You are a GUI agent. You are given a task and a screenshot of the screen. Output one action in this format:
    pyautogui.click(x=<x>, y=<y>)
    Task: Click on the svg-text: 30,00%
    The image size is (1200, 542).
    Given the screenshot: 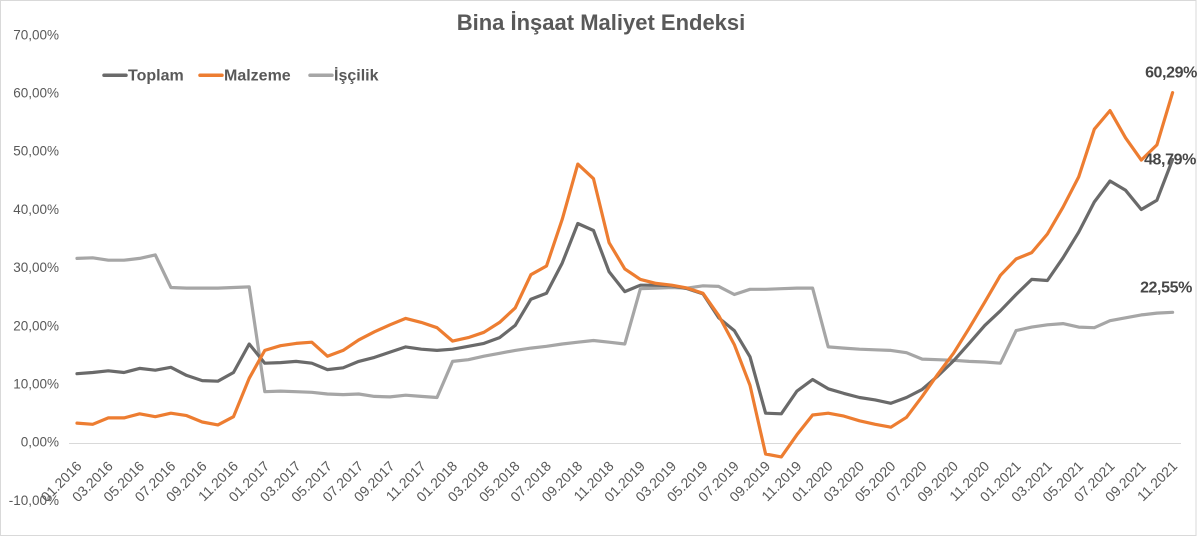 What is the action you would take?
    pyautogui.click(x=36, y=267)
    